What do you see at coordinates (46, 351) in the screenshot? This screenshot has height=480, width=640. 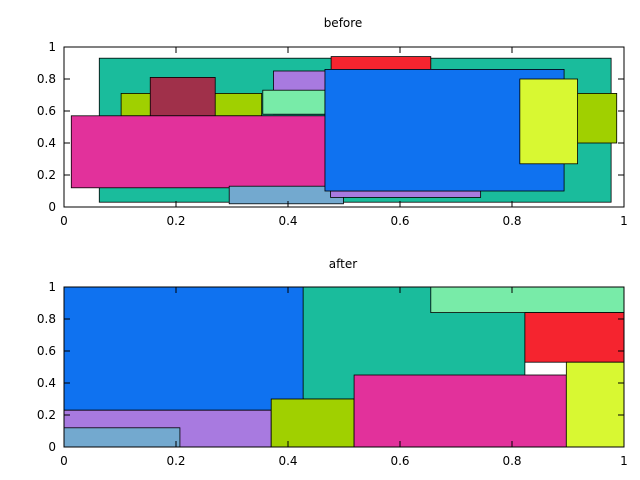 I see `after-ytick-label-3: 0.6` at bounding box center [46, 351].